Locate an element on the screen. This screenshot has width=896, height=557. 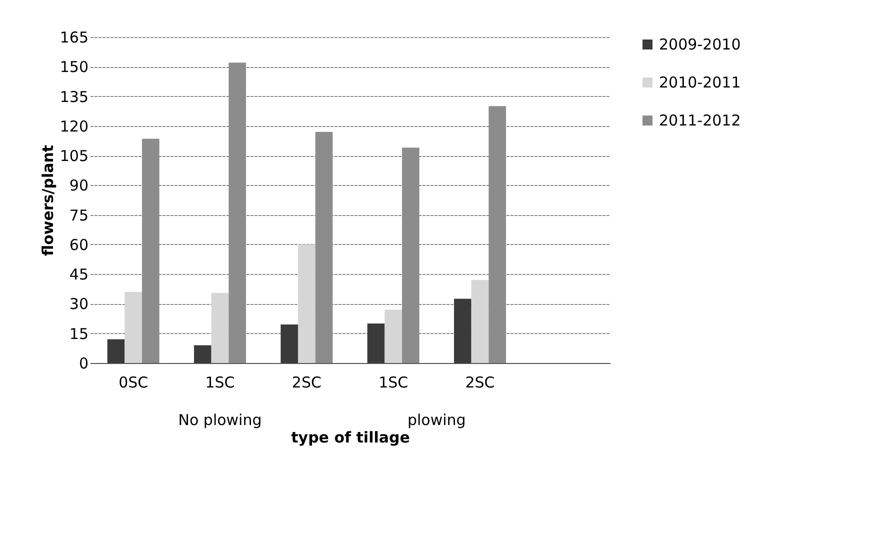
x-axis-title: type of tillage is located at coordinates (350, 437).